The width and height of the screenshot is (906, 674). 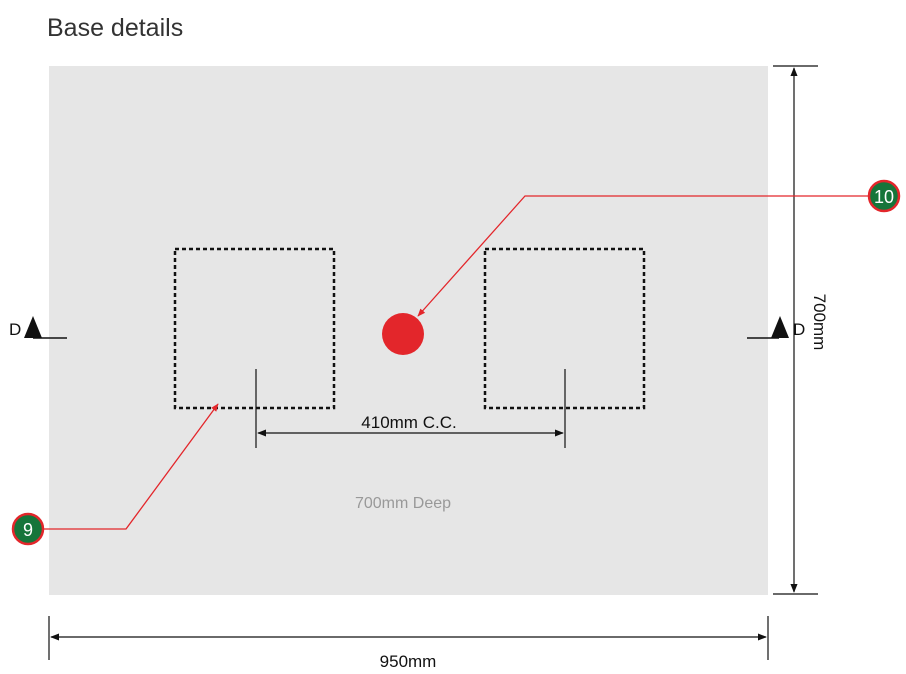 What do you see at coordinates (15, 329) in the screenshot?
I see `section-marker-left-label: D` at bounding box center [15, 329].